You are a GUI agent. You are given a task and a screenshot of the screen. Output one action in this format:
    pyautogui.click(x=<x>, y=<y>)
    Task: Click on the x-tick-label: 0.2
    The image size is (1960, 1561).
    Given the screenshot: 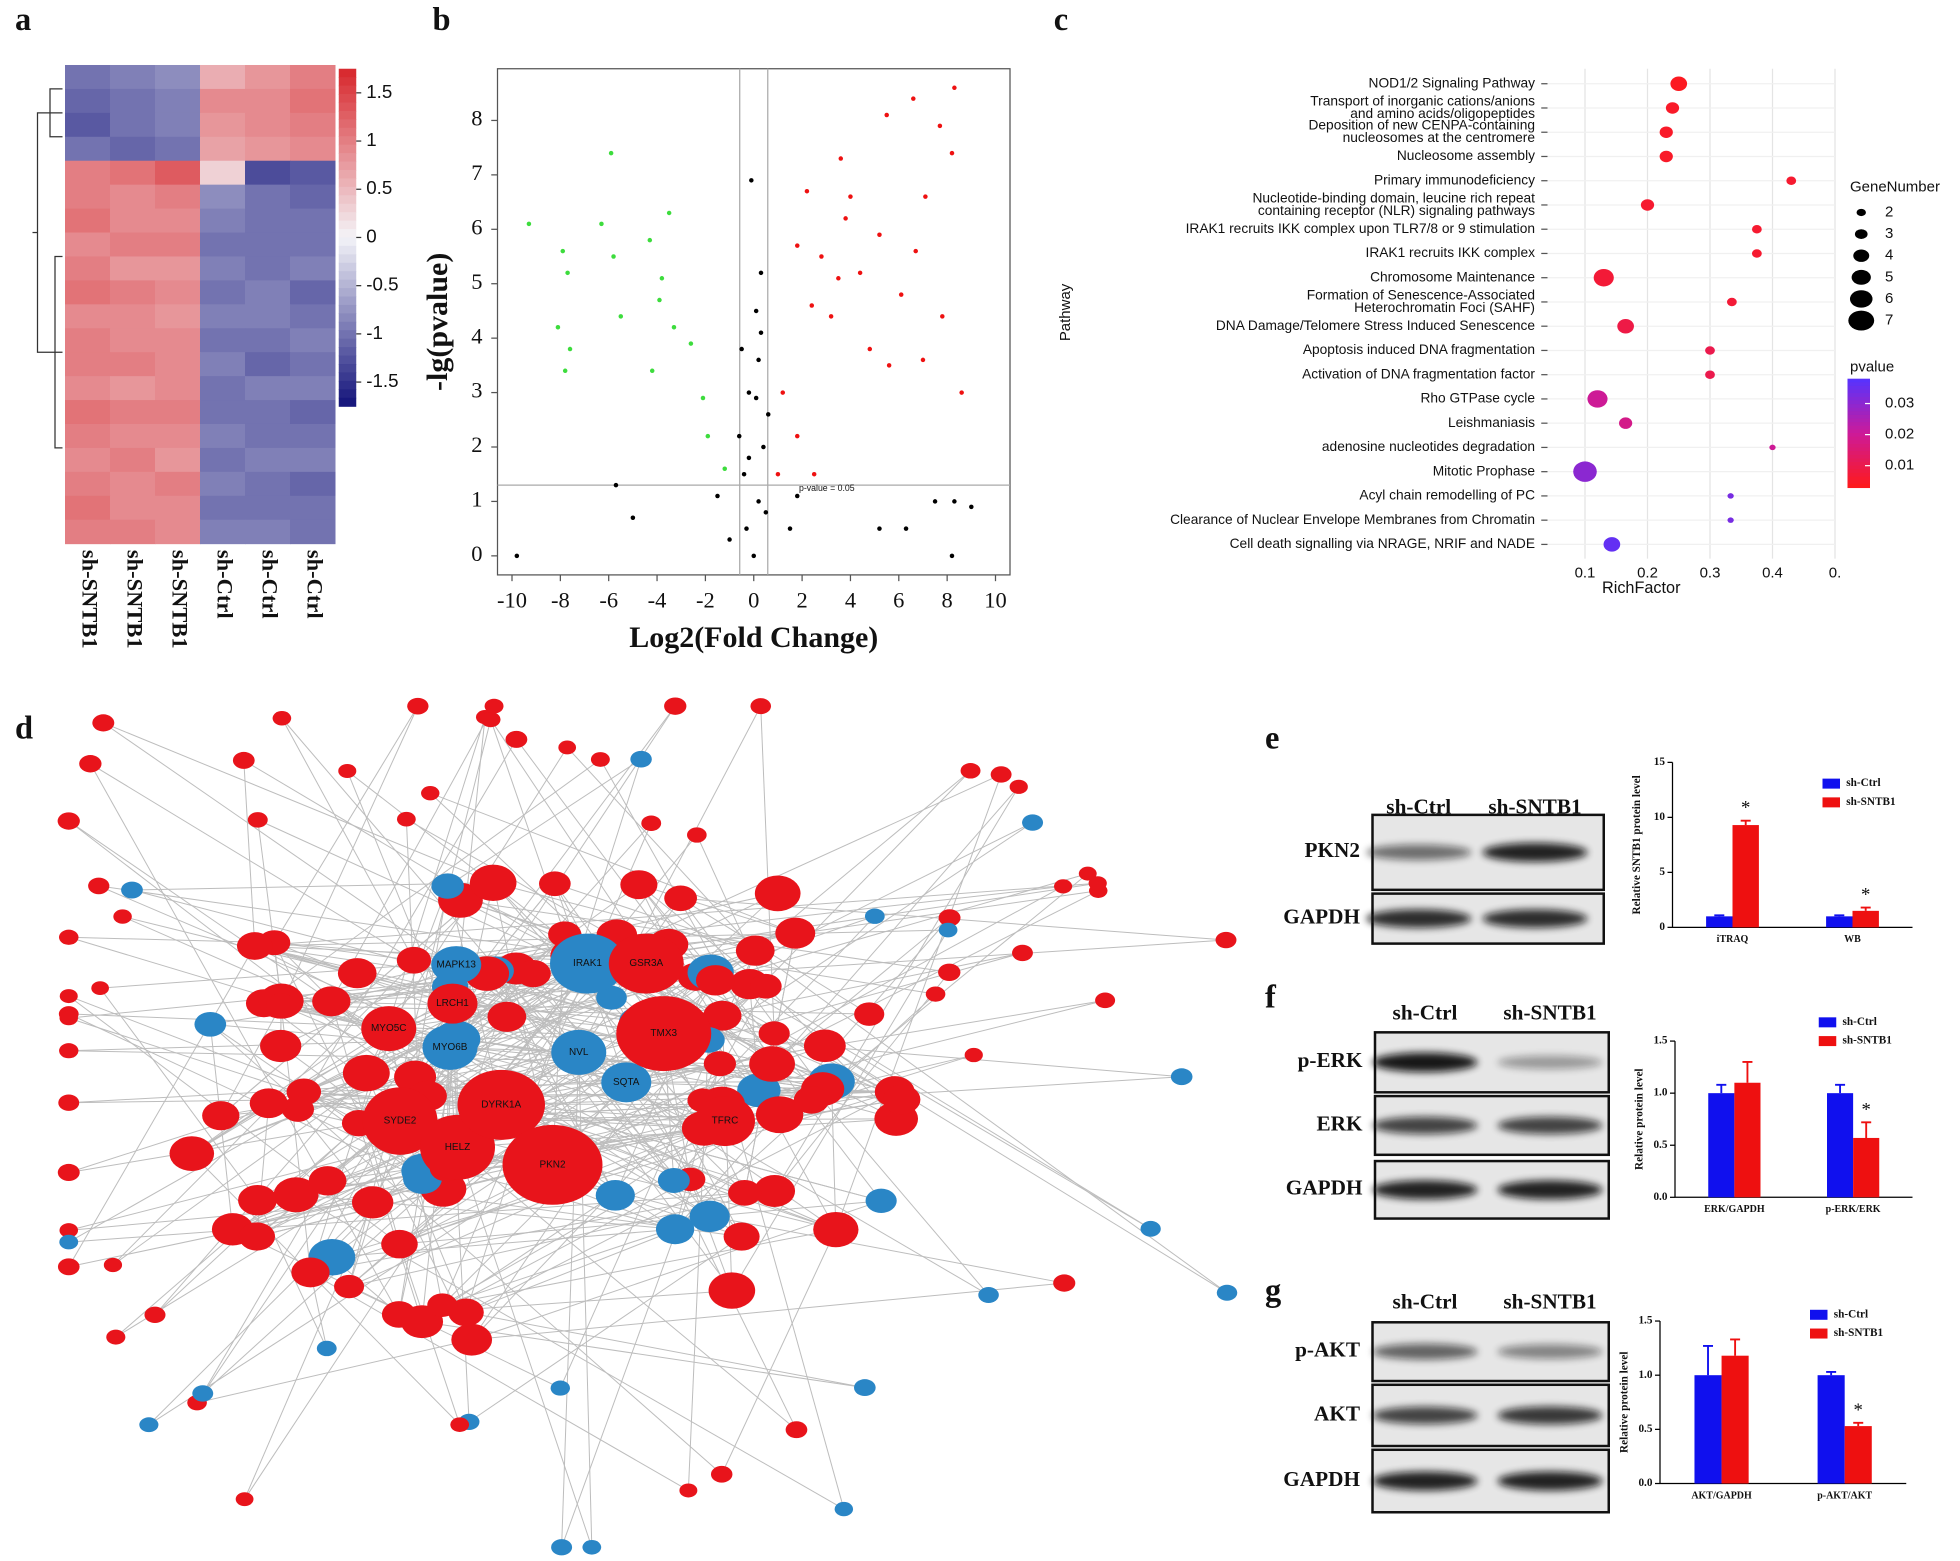 What is the action you would take?
    pyautogui.click(x=1647, y=573)
    